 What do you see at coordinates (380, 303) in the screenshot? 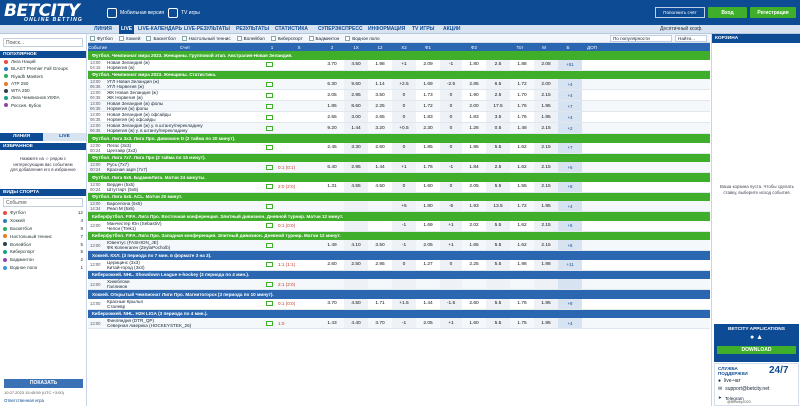
I see `odds-cell: 1.71` at bounding box center [380, 303].